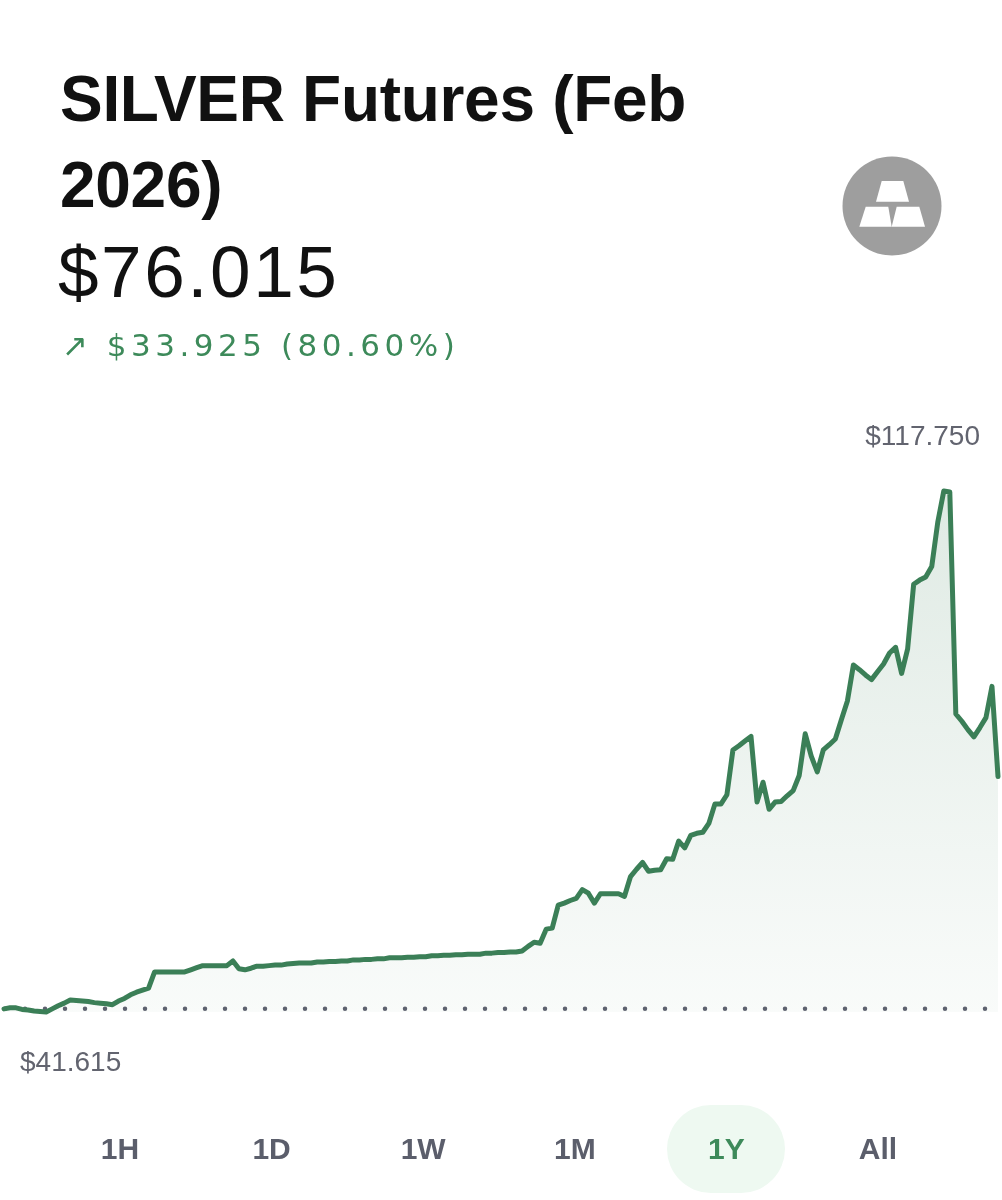 Image resolution: width=1002 pixels, height=1200 pixels. What do you see at coordinates (261, 345) in the screenshot?
I see `text: ↗ $33.925 (80.60%)` at bounding box center [261, 345].